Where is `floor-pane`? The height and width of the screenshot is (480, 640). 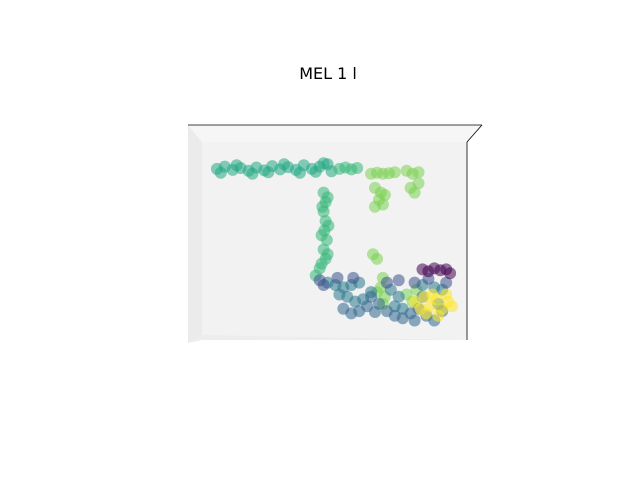 floor-pane is located at coordinates (327, 339).